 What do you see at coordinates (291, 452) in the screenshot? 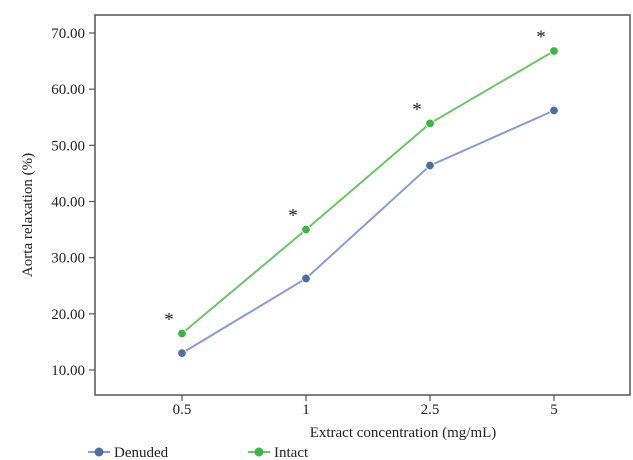
I see `legend-label-intact: Intact` at bounding box center [291, 452].